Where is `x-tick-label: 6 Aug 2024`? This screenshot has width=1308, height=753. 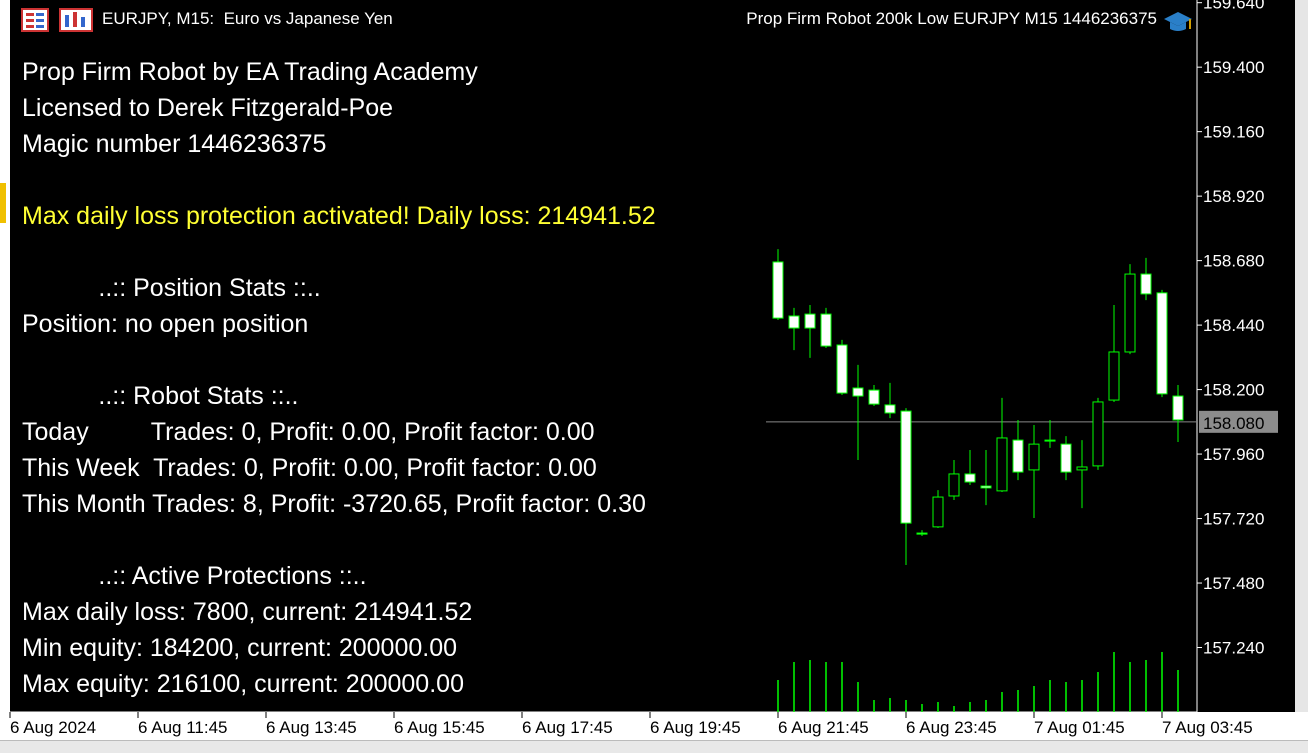
x-tick-label: 6 Aug 2024 is located at coordinates (53, 727).